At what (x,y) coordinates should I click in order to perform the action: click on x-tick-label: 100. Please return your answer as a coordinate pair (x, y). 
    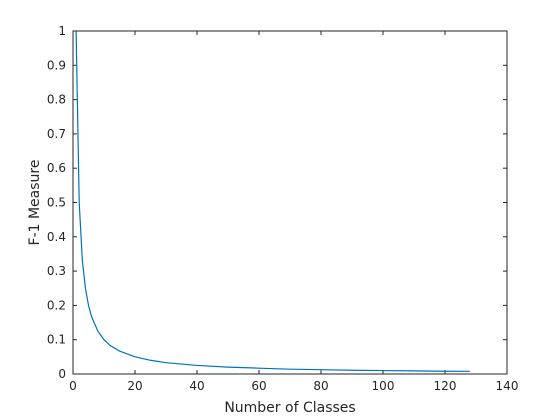
    Looking at the image, I should click on (383, 386).